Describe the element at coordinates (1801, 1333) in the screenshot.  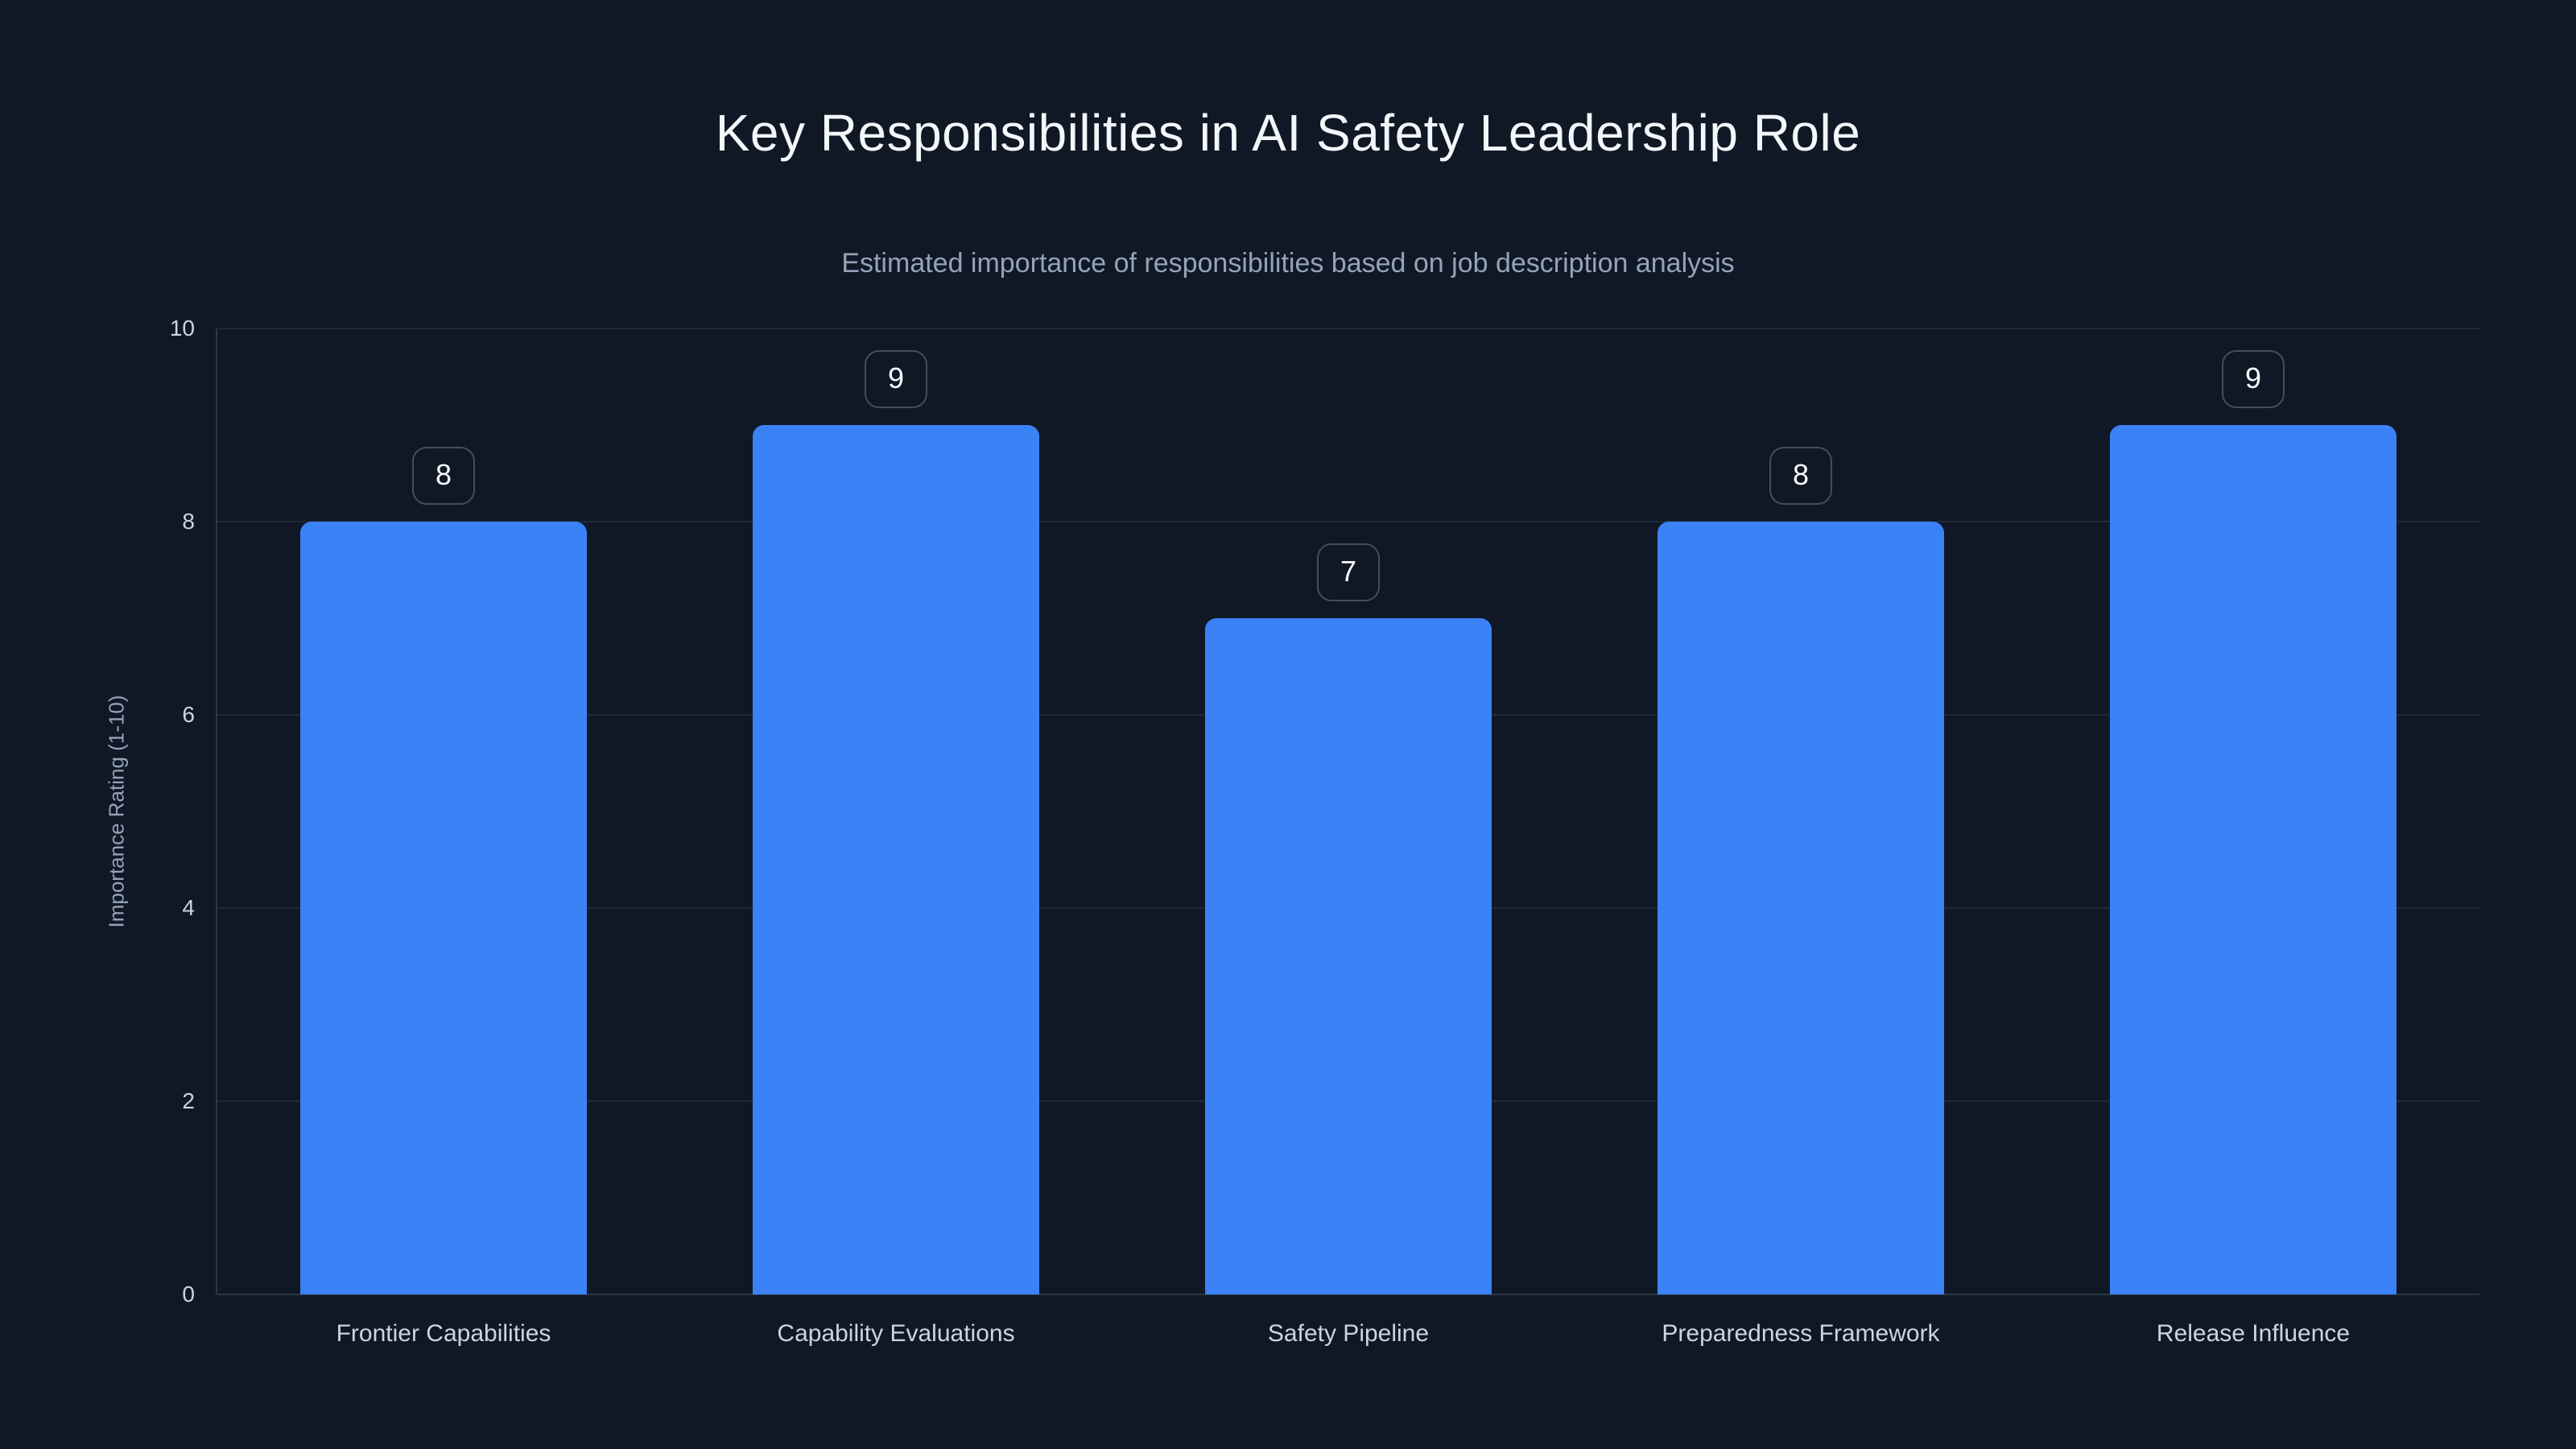
I see `x-category-label: Preparedness Framework` at that location.